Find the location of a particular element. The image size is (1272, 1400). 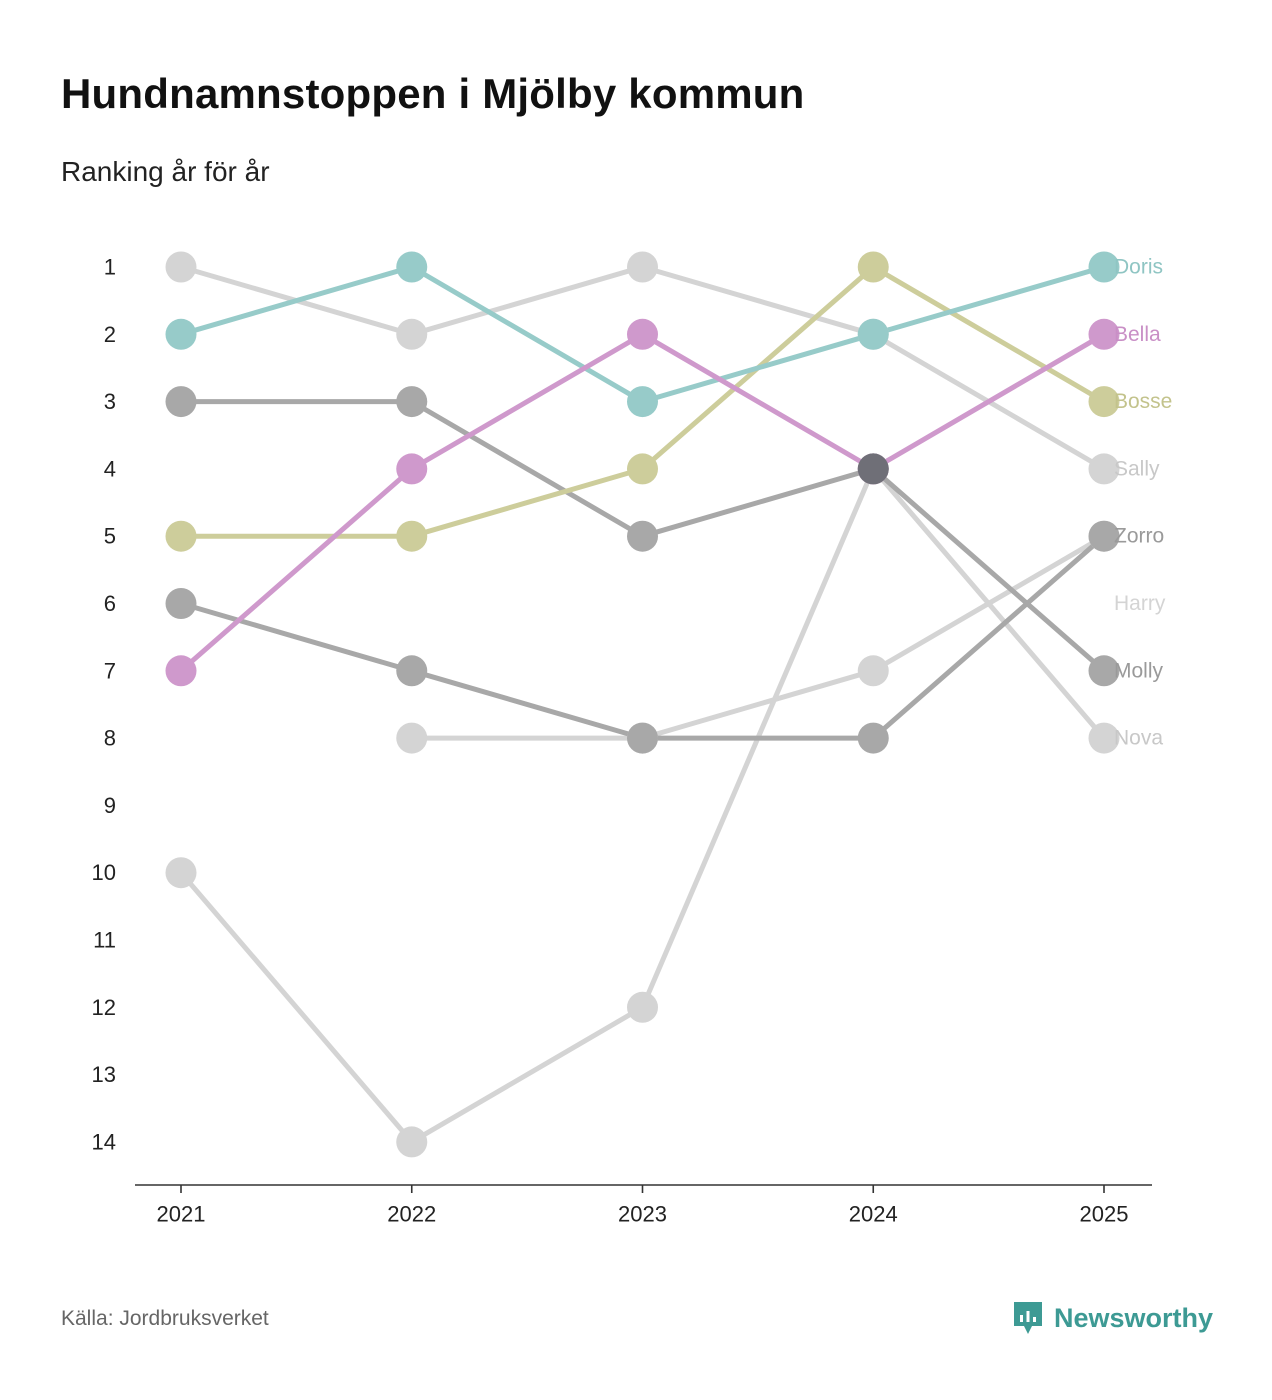

series-line-zorro is located at coordinates (642, 637).